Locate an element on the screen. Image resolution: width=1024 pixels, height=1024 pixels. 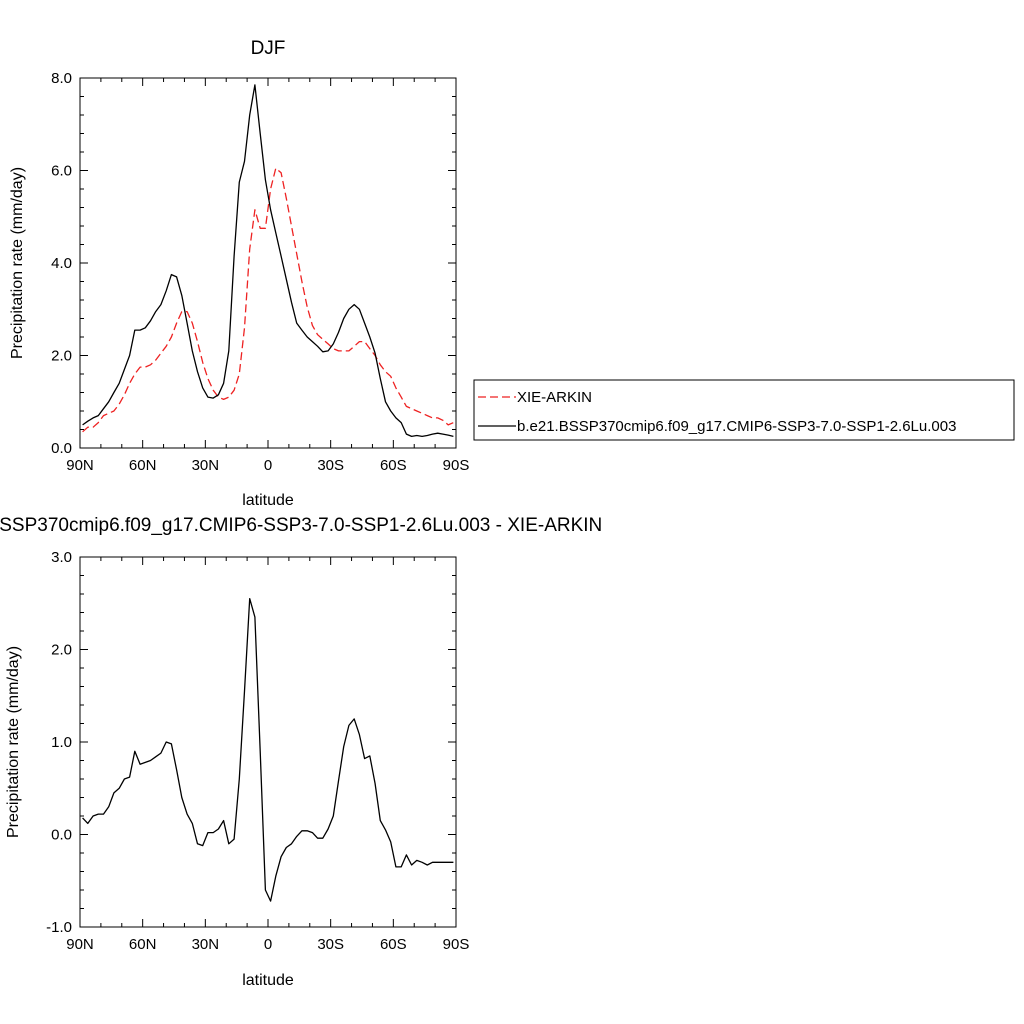
legend-label: XIE-ARKIN is located at coordinates (554, 397).